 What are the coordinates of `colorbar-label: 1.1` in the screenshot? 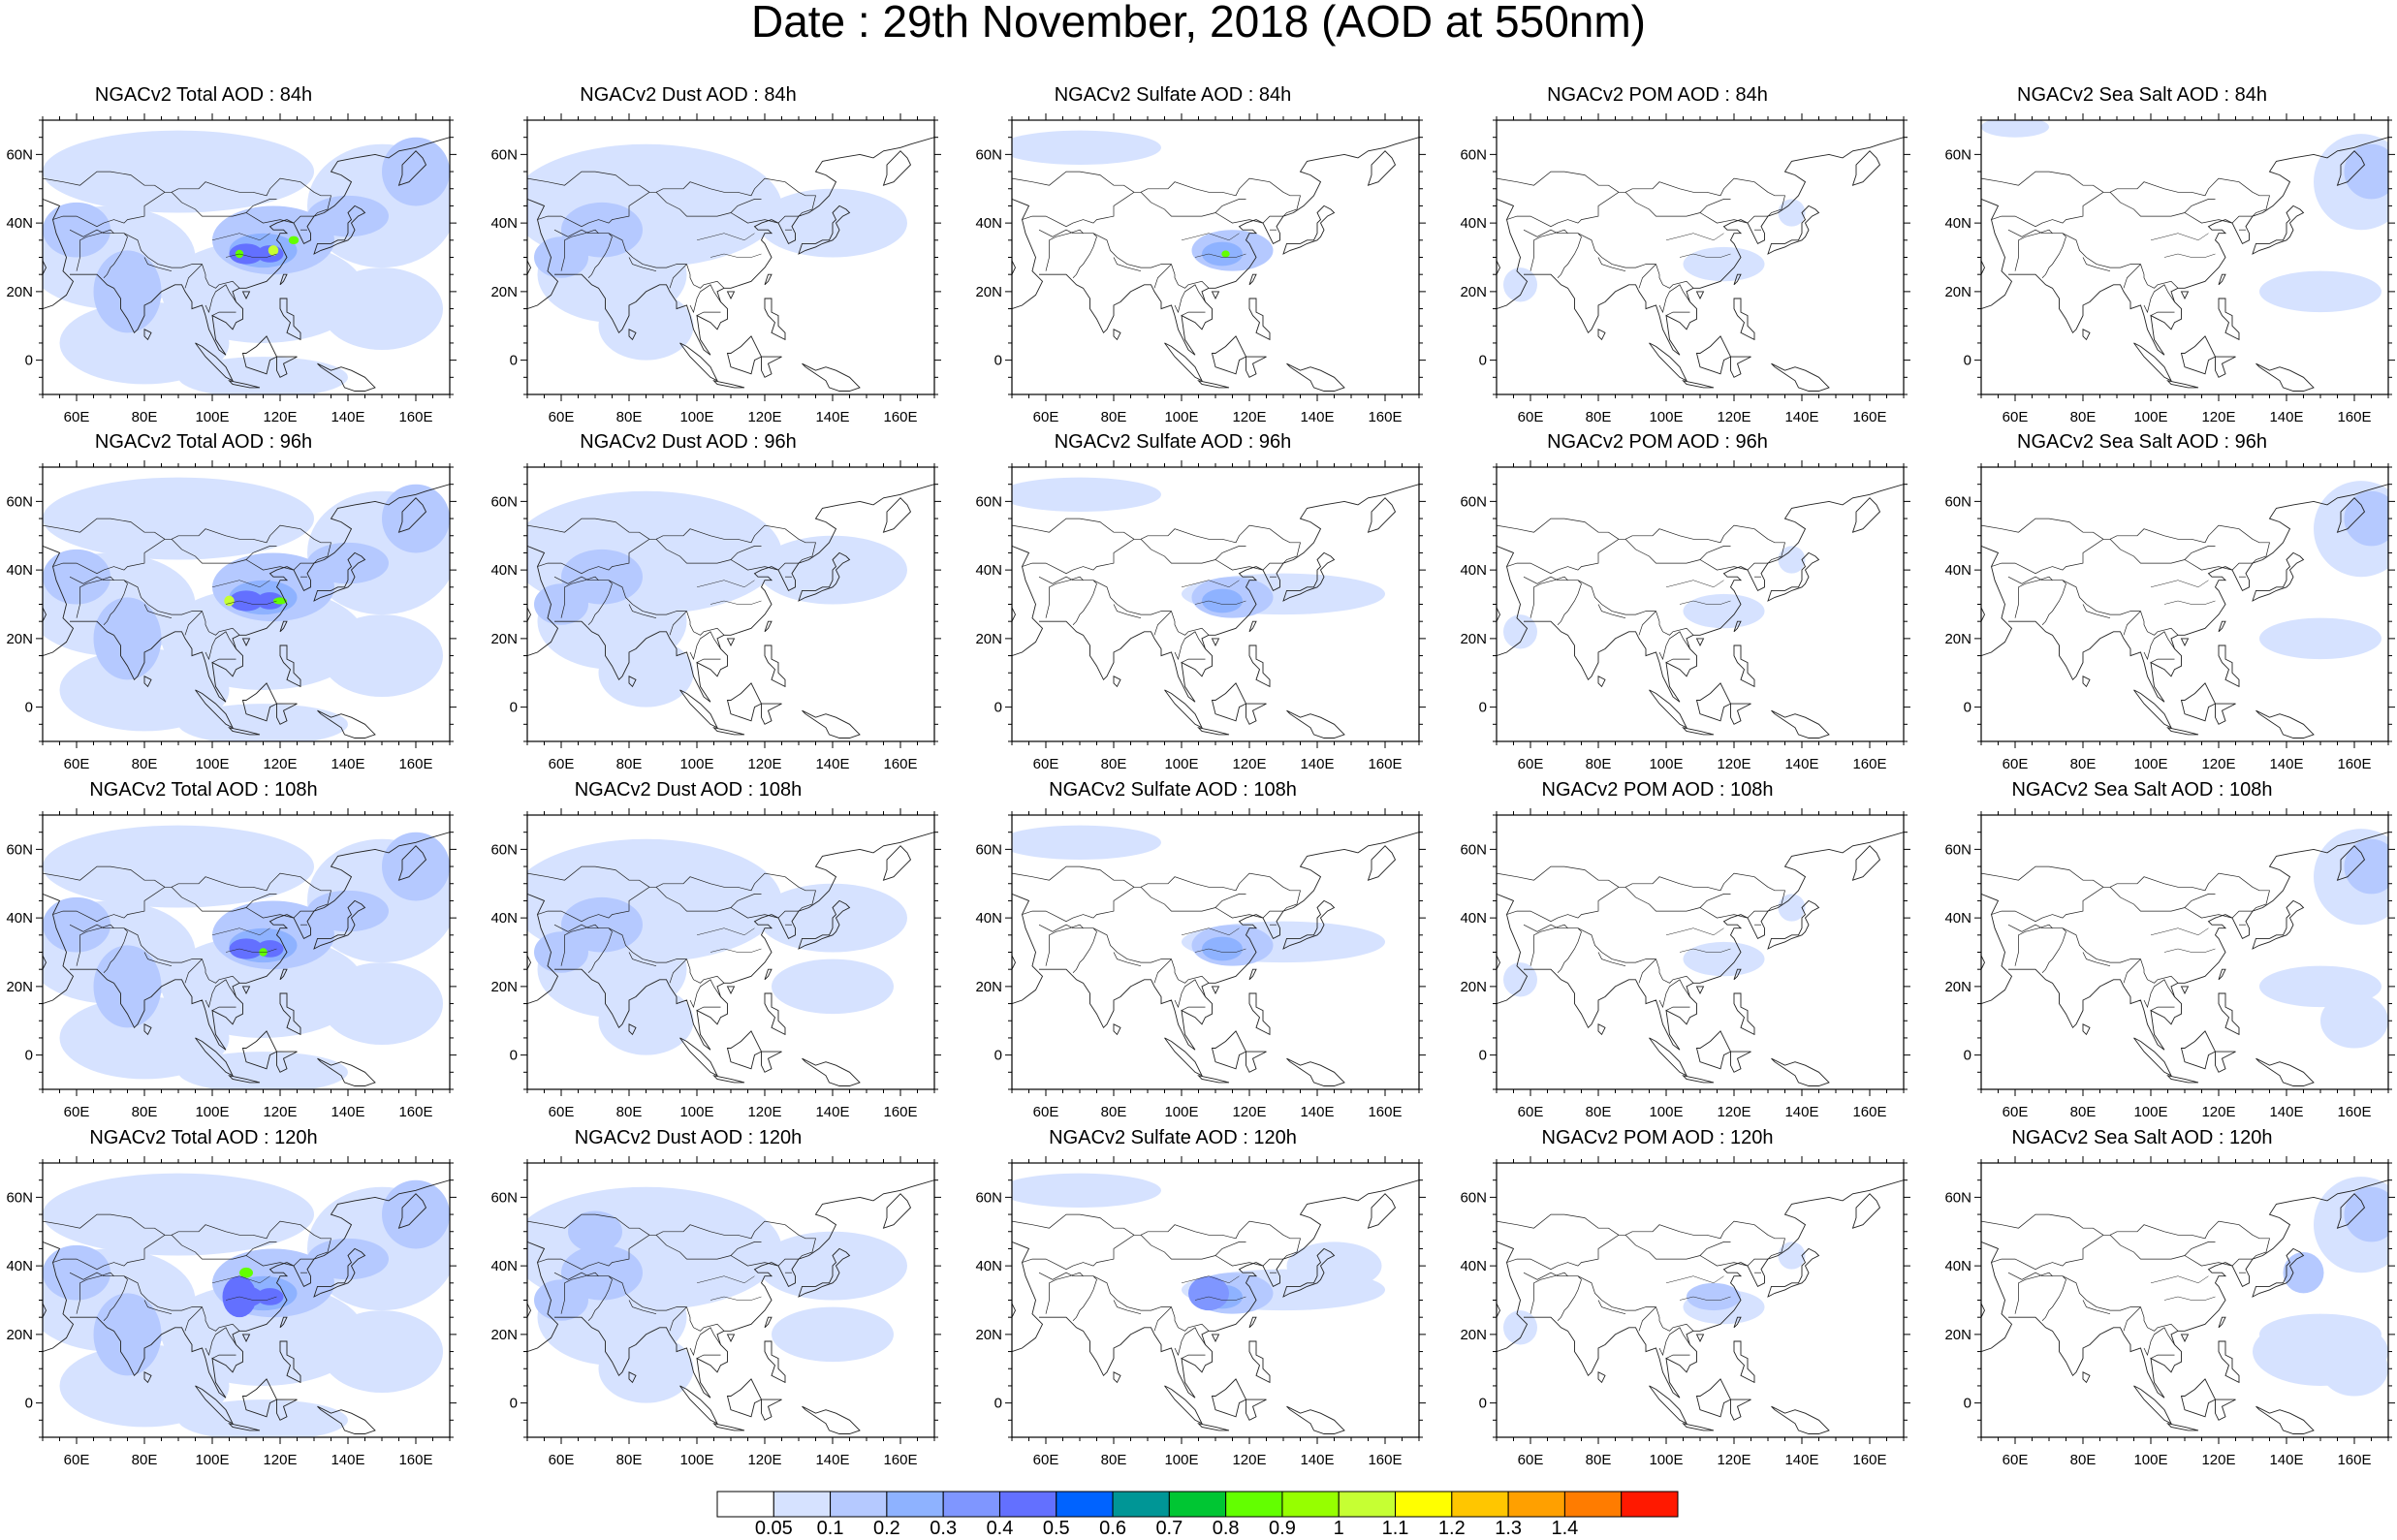 It's located at (1396, 1529).